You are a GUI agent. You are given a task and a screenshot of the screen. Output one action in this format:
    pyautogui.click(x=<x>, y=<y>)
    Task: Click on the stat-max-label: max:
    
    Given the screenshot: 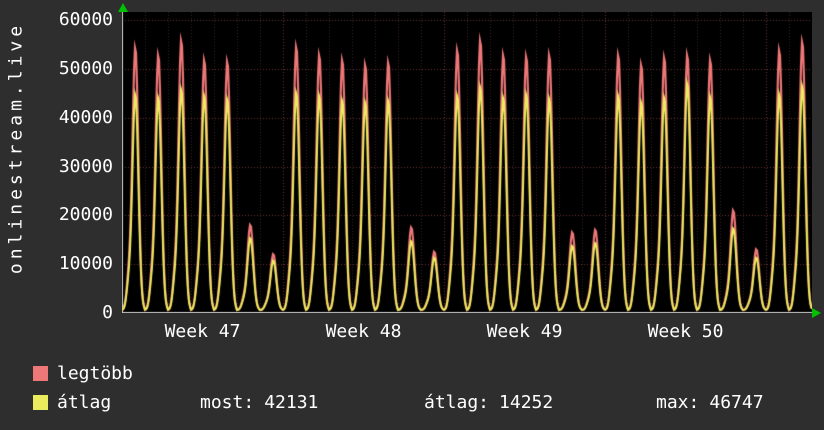 What is the action you would take?
    pyautogui.click(x=678, y=402)
    